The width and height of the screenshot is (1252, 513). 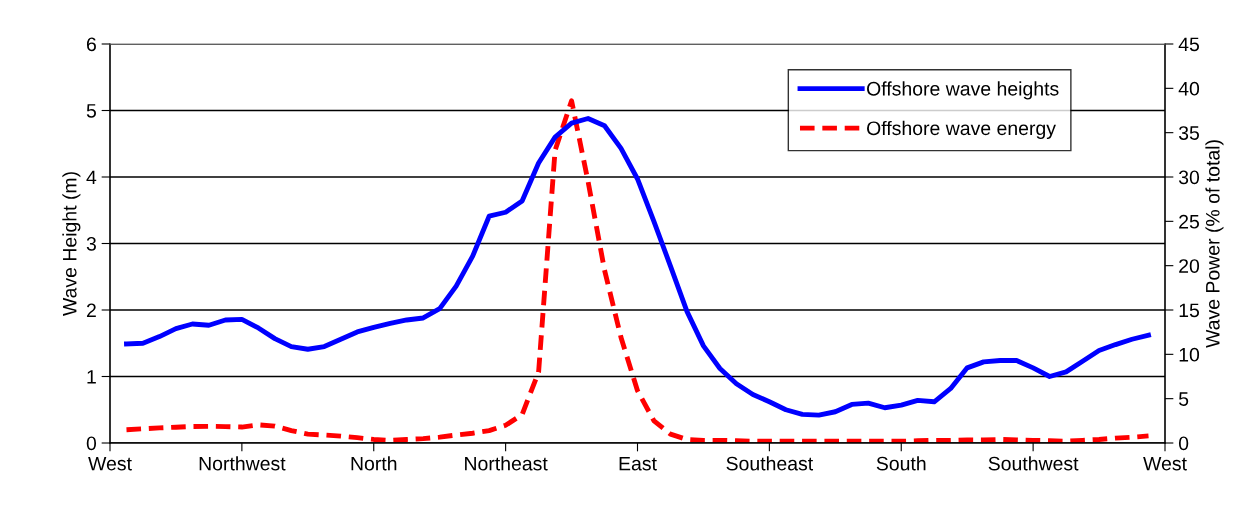 What do you see at coordinates (91, 443) in the screenshot?
I see `y-tick-label: 0` at bounding box center [91, 443].